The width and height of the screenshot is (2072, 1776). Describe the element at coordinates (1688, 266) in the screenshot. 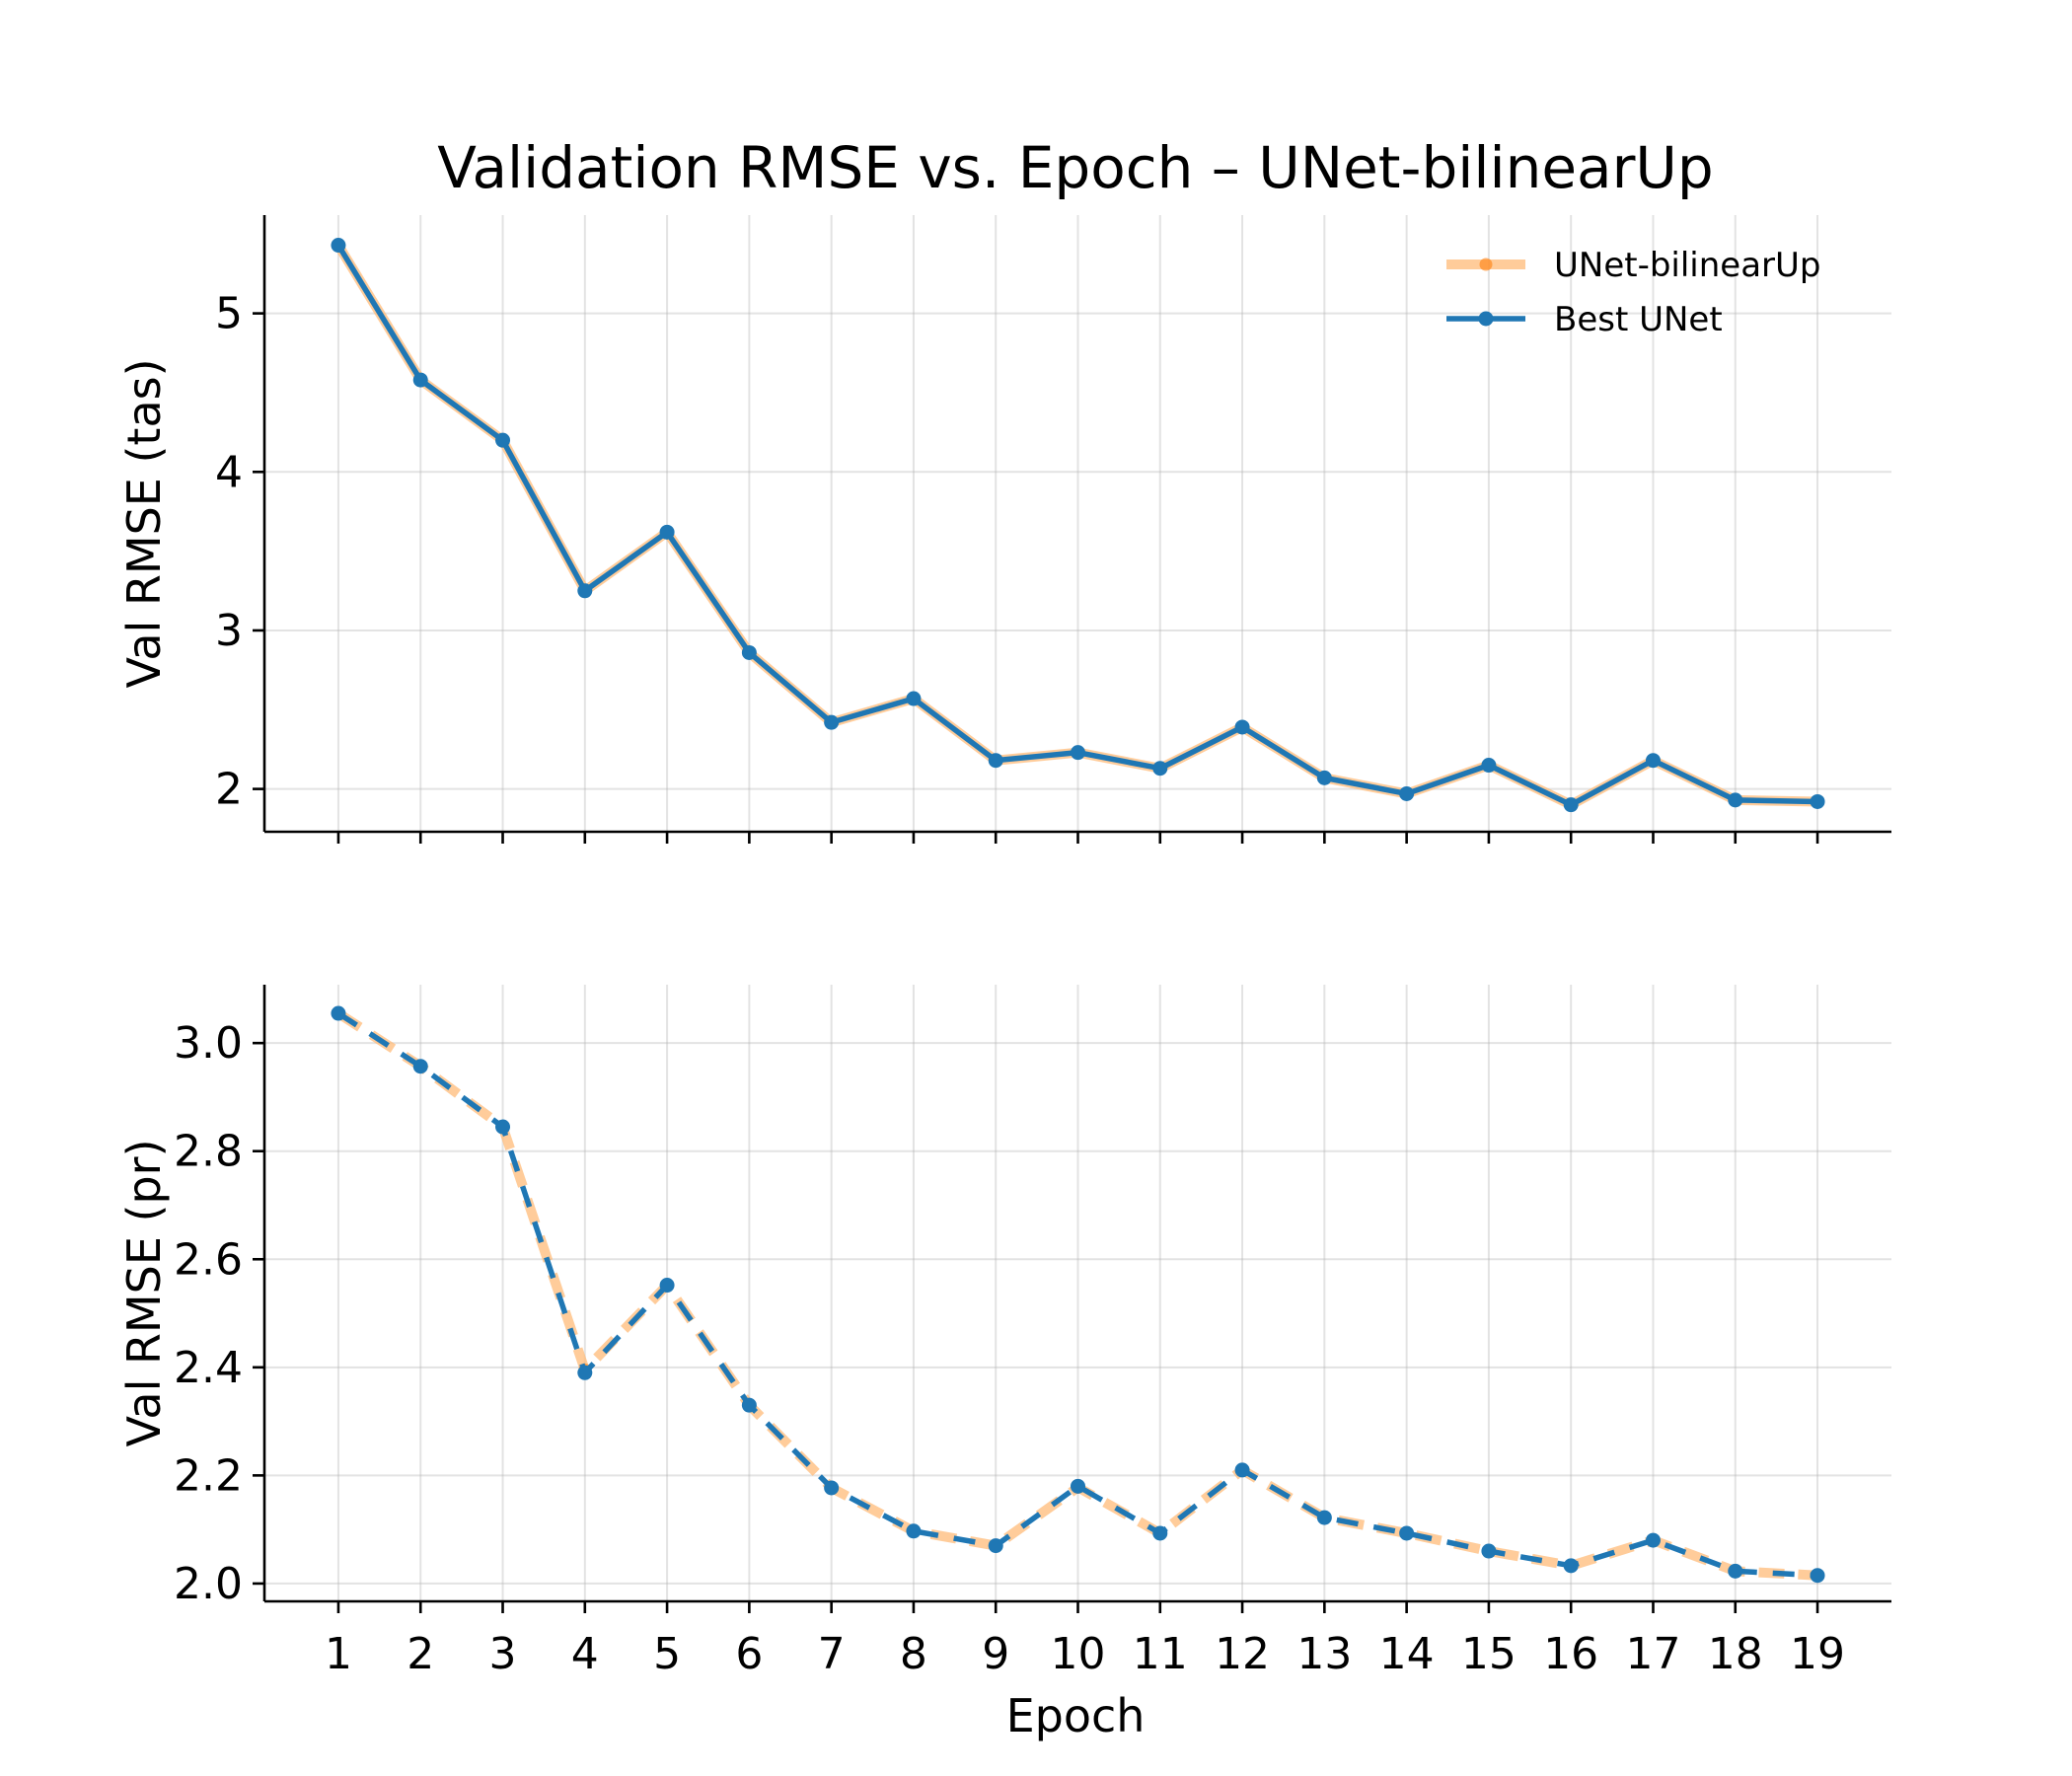

I see `legend-label-unet-bilinearup: UNet-bilinearUp` at that location.